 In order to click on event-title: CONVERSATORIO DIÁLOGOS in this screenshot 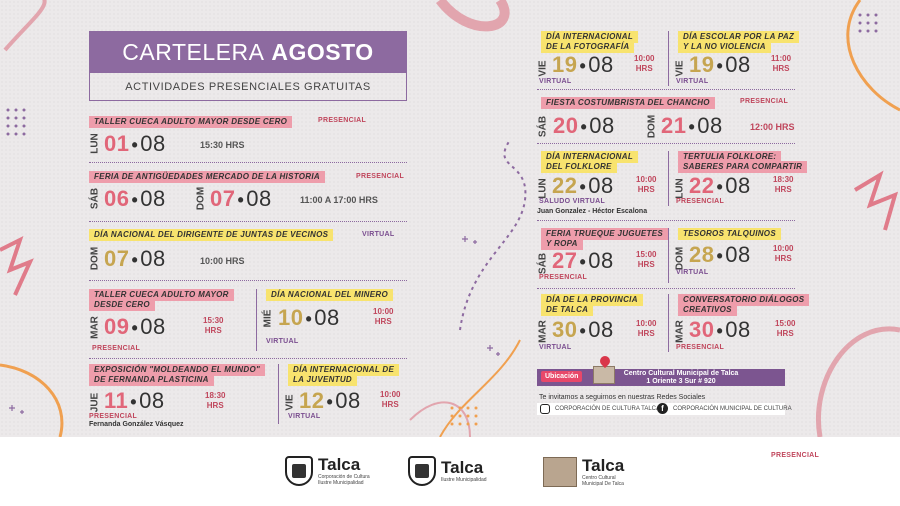, I will do `click(744, 300)`.